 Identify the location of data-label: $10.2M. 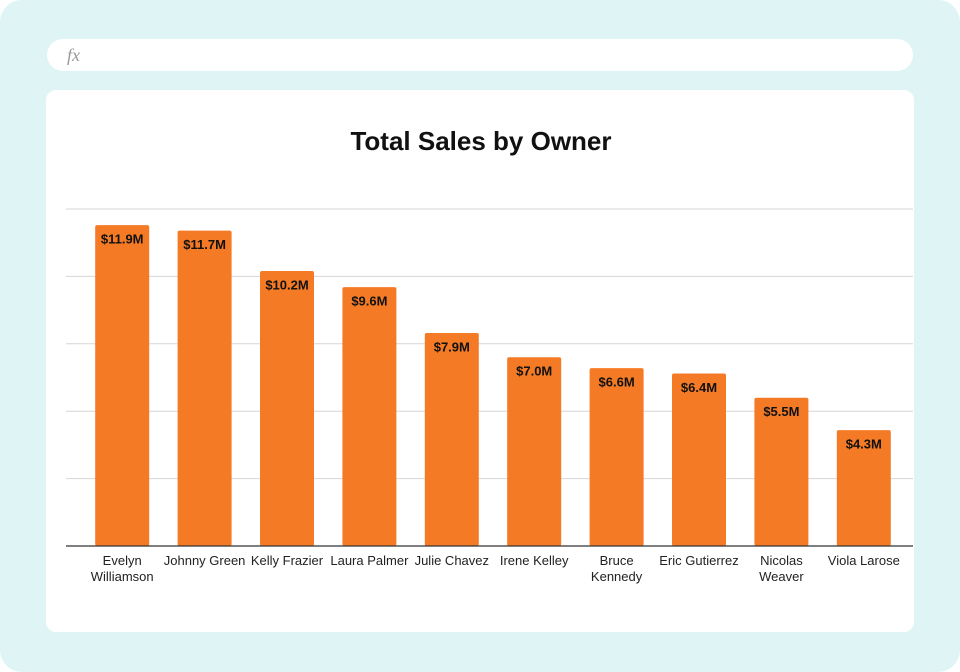
(286, 284).